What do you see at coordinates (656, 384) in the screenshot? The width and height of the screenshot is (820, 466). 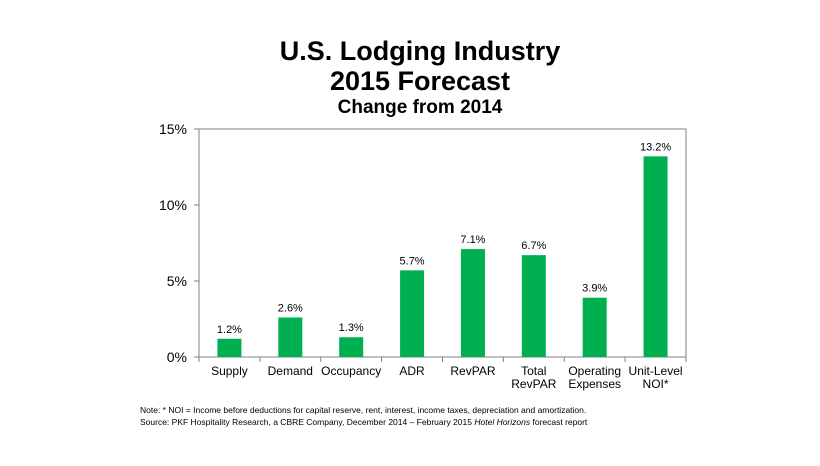 I see `x-tick-label: NOI*` at bounding box center [656, 384].